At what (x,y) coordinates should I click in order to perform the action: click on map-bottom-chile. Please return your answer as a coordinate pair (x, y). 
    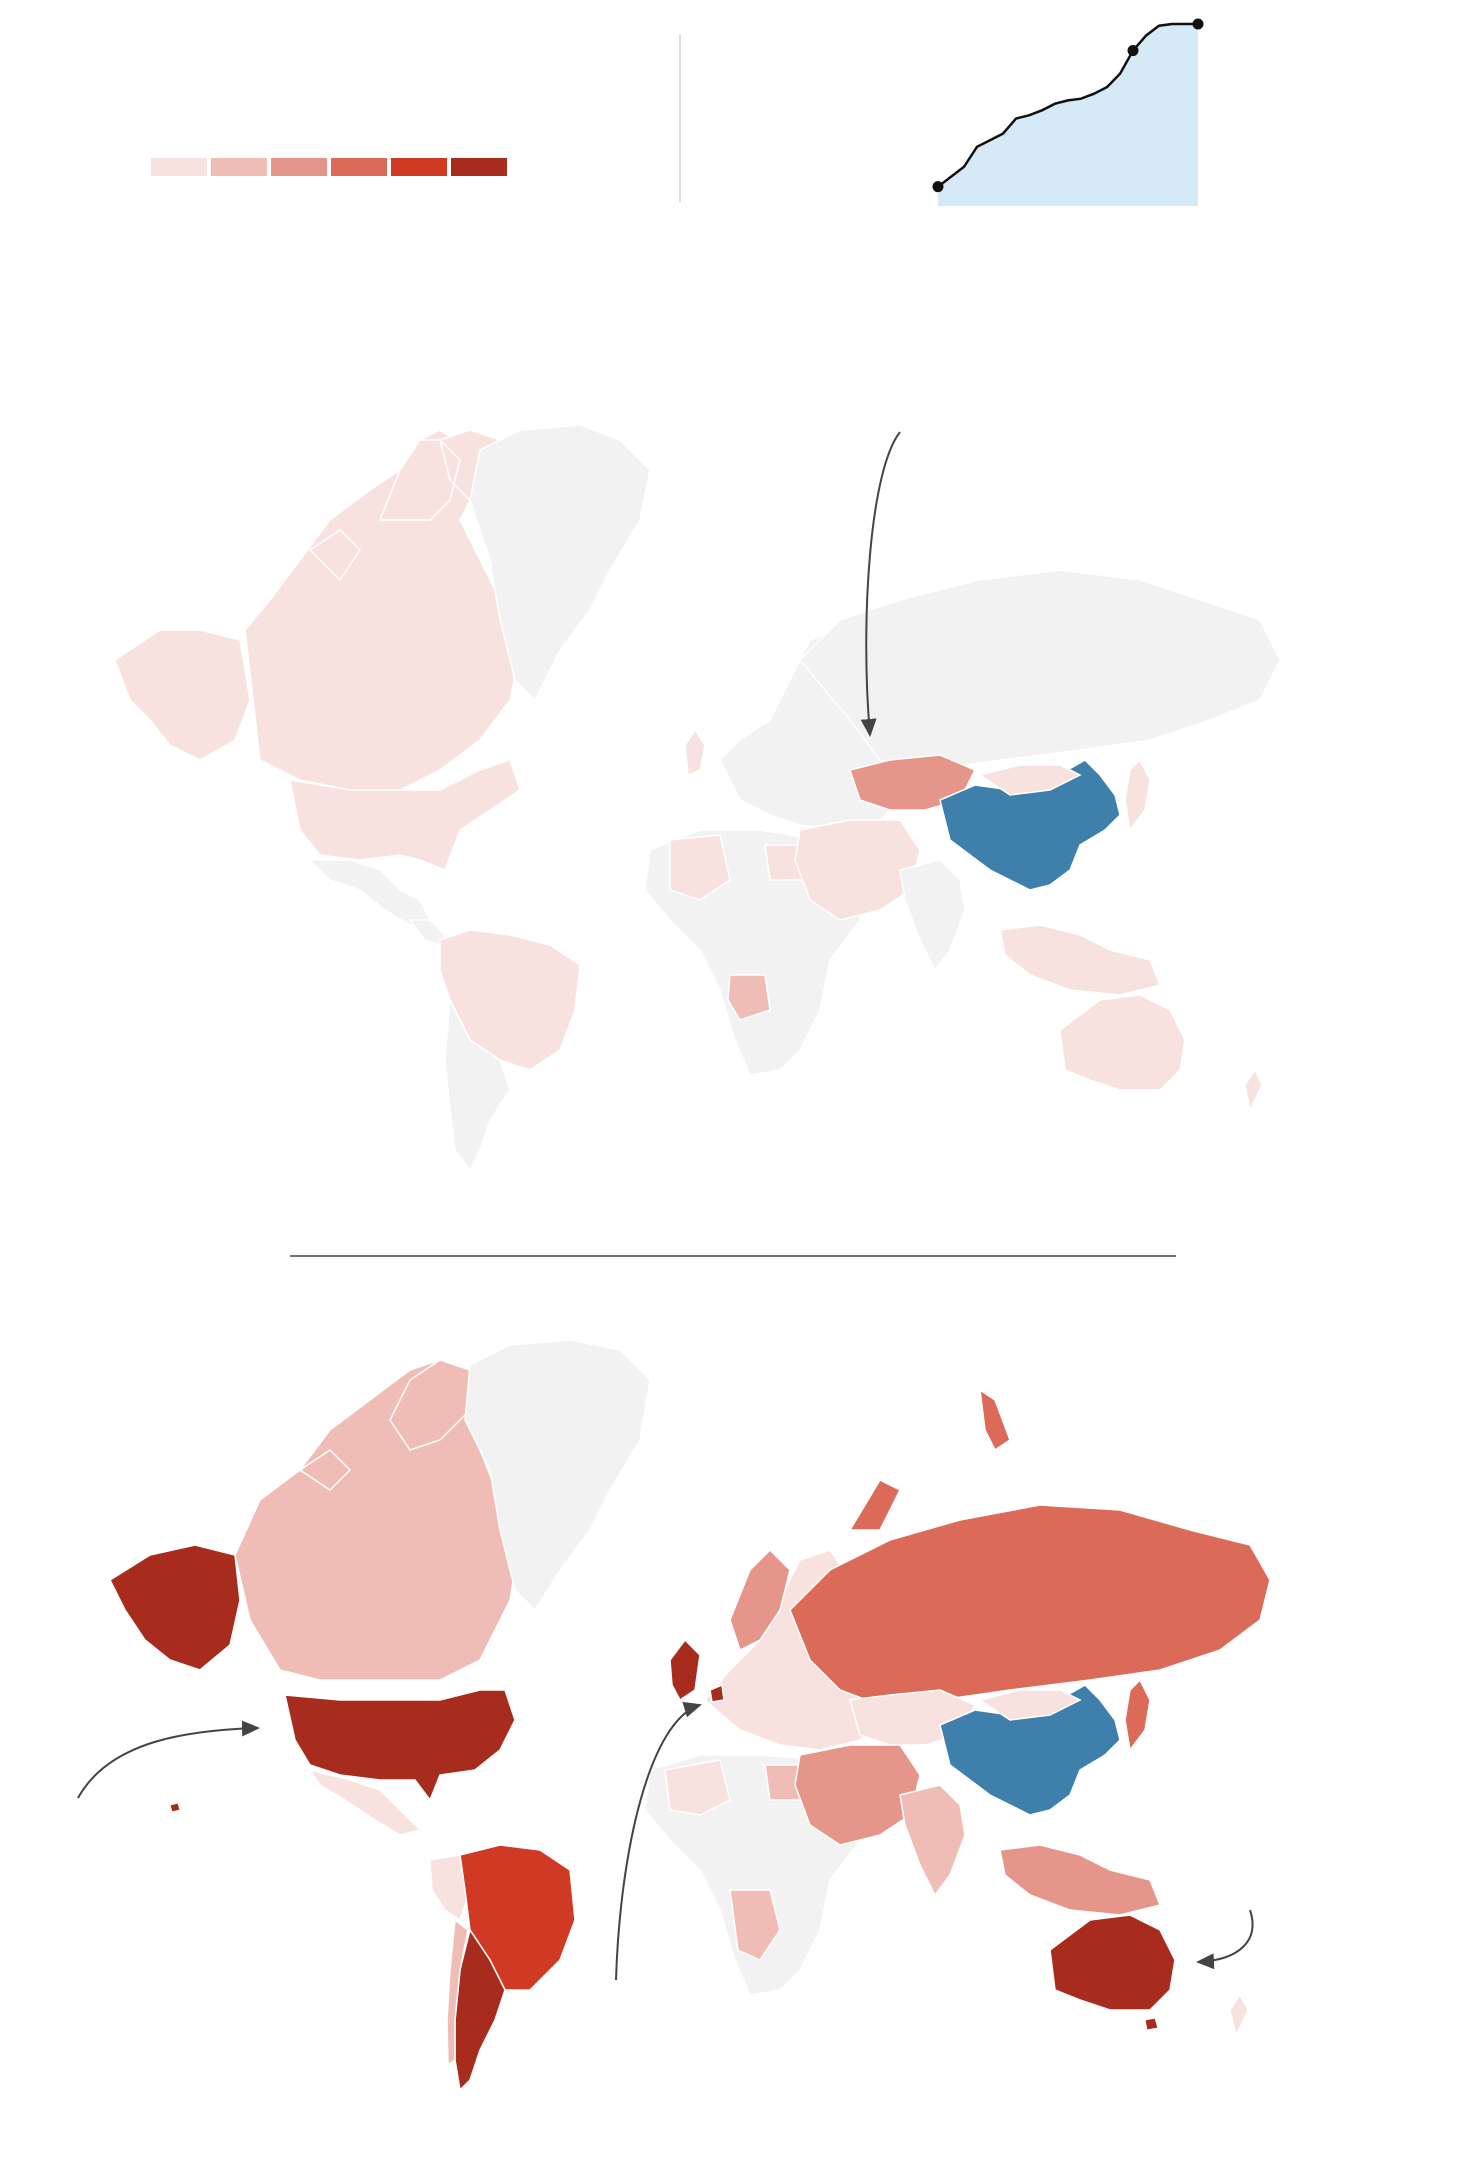
    Looking at the image, I should click on (457, 1992).